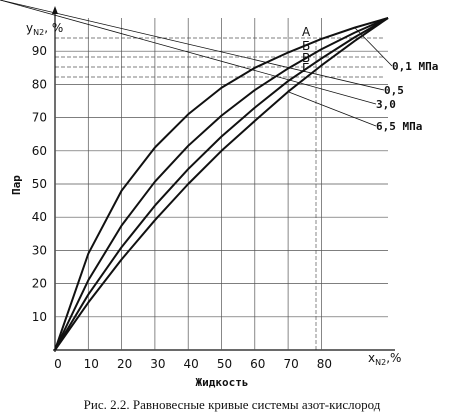 The height and width of the screenshot is (417, 459). What do you see at coordinates (394, 90) in the screenshot?
I see `curve-label: 0,5` at bounding box center [394, 90].